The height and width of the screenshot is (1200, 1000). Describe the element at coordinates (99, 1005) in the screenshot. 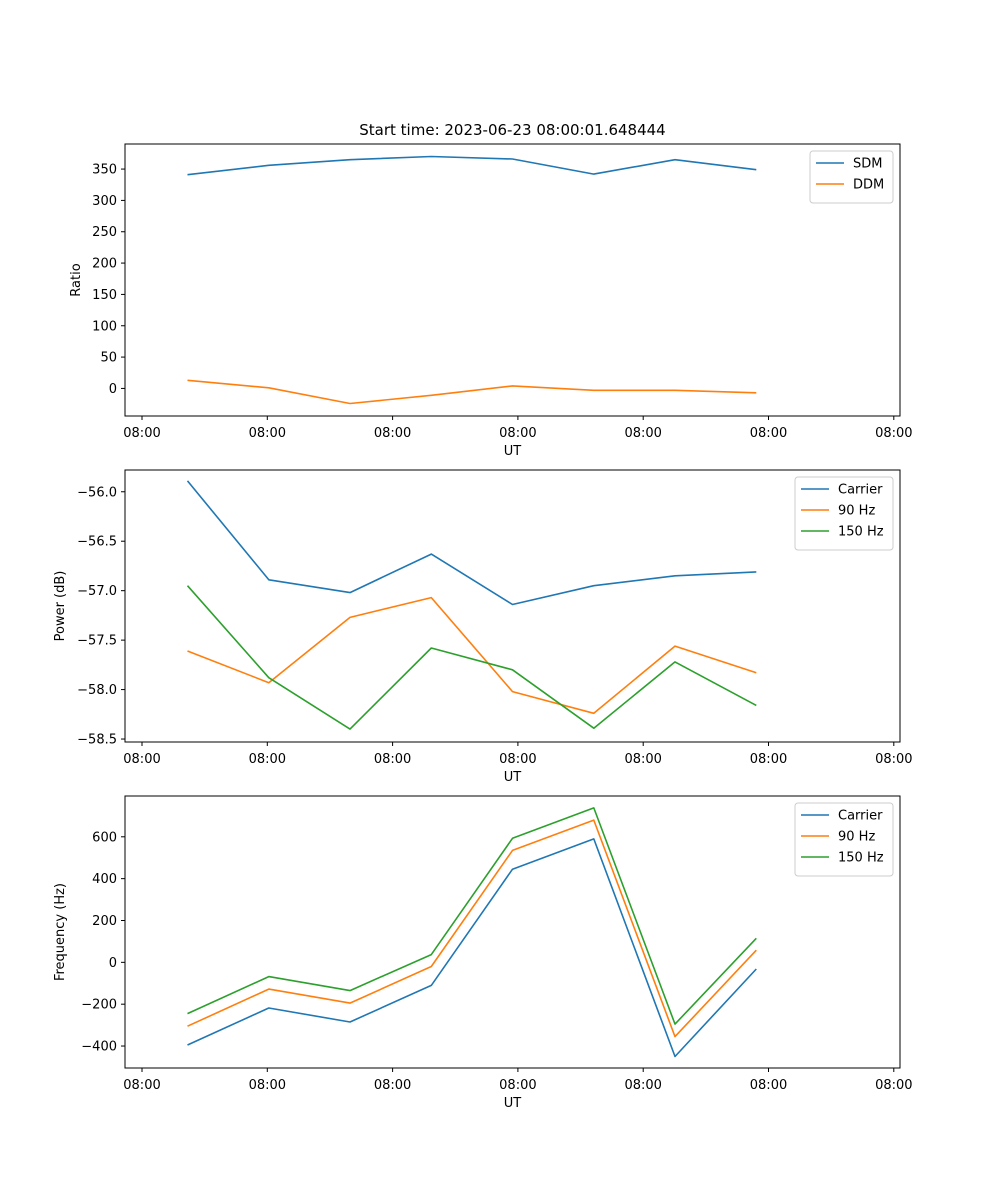

I see `y-tick-label: −200` at that location.